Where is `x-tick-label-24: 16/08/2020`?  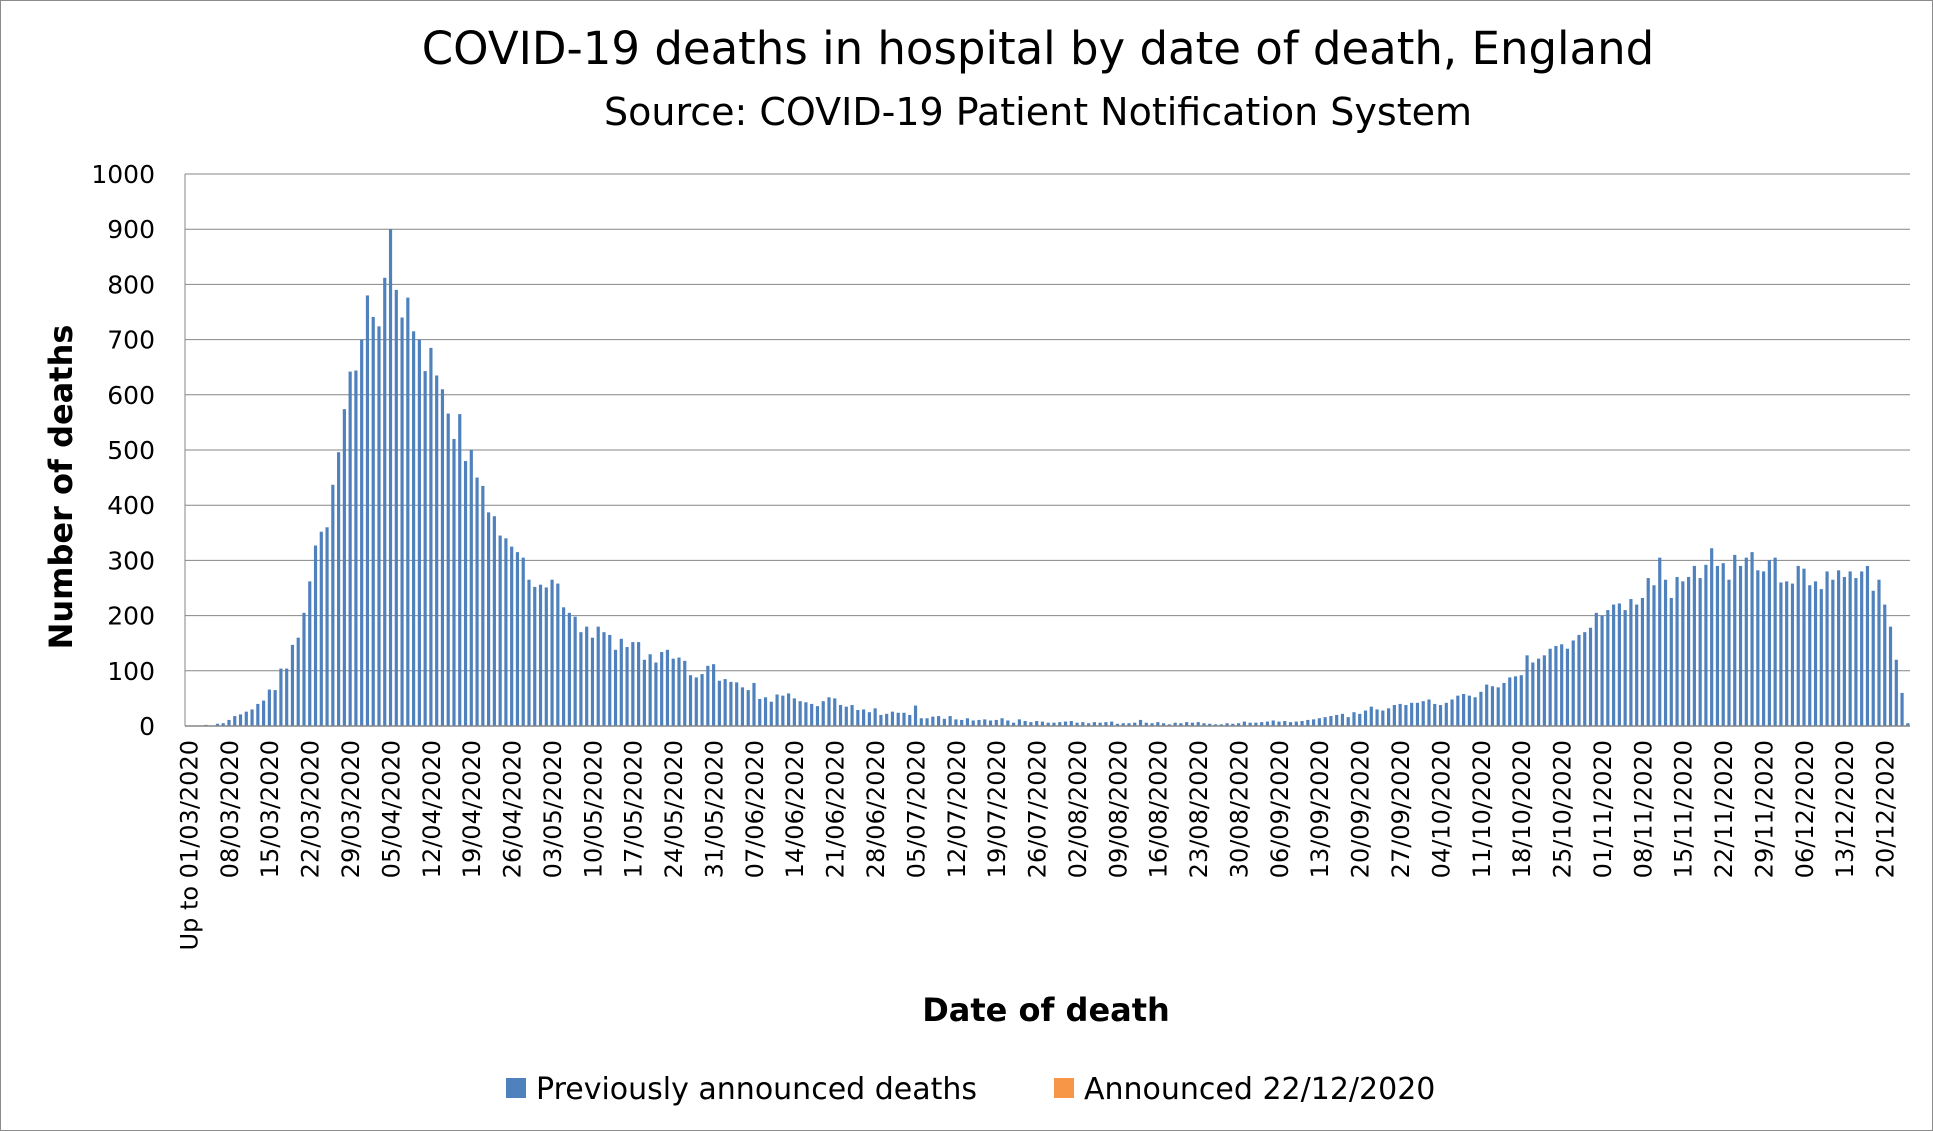 x-tick-label-24: 16/08/2020 is located at coordinates (1159, 809).